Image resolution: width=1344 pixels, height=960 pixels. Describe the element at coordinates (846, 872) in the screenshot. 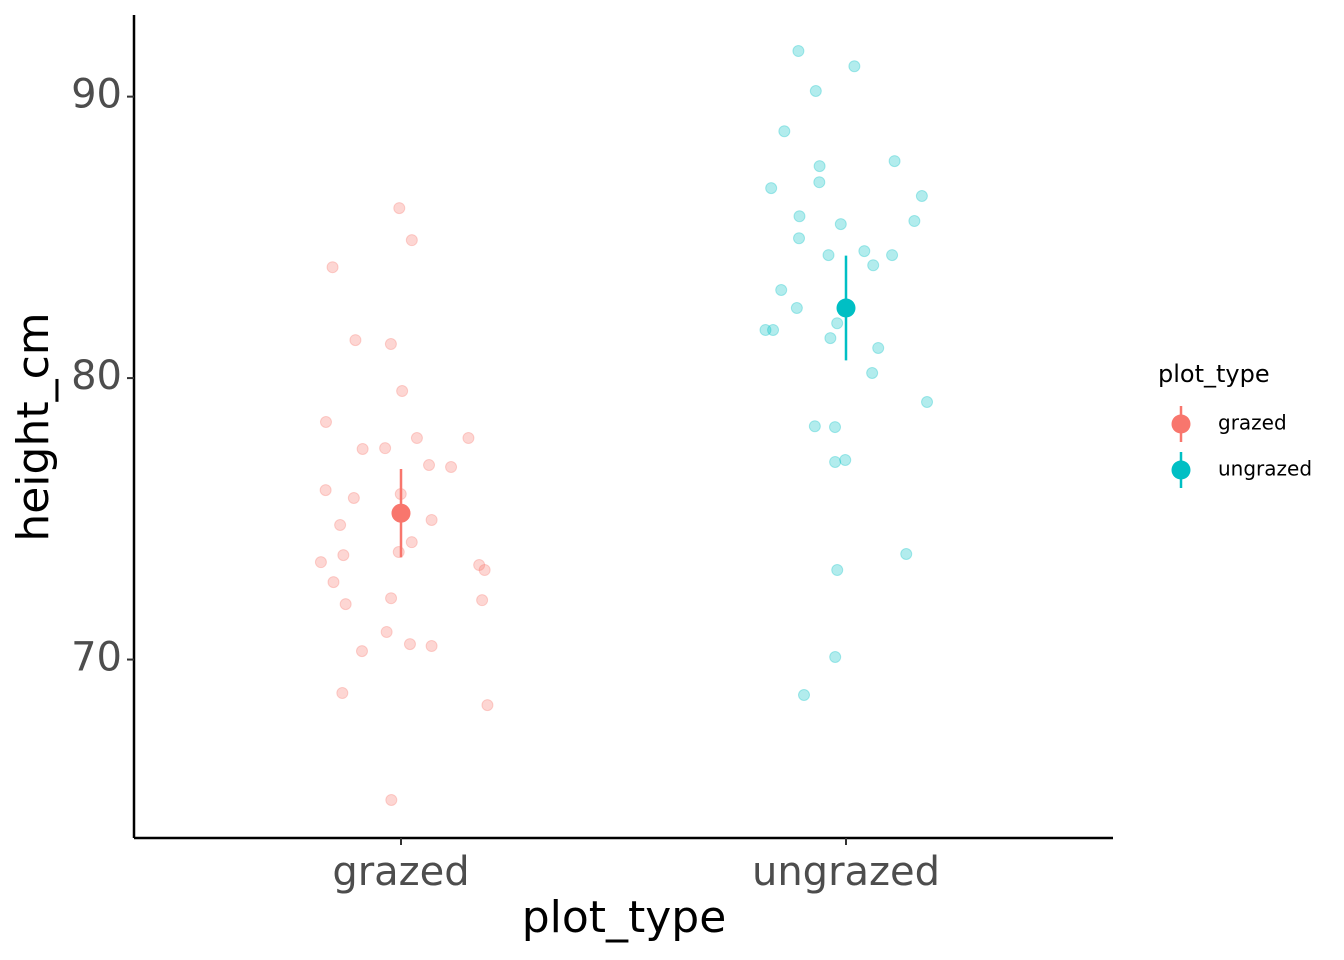

I see `x-tick-label: ungrazed` at that location.